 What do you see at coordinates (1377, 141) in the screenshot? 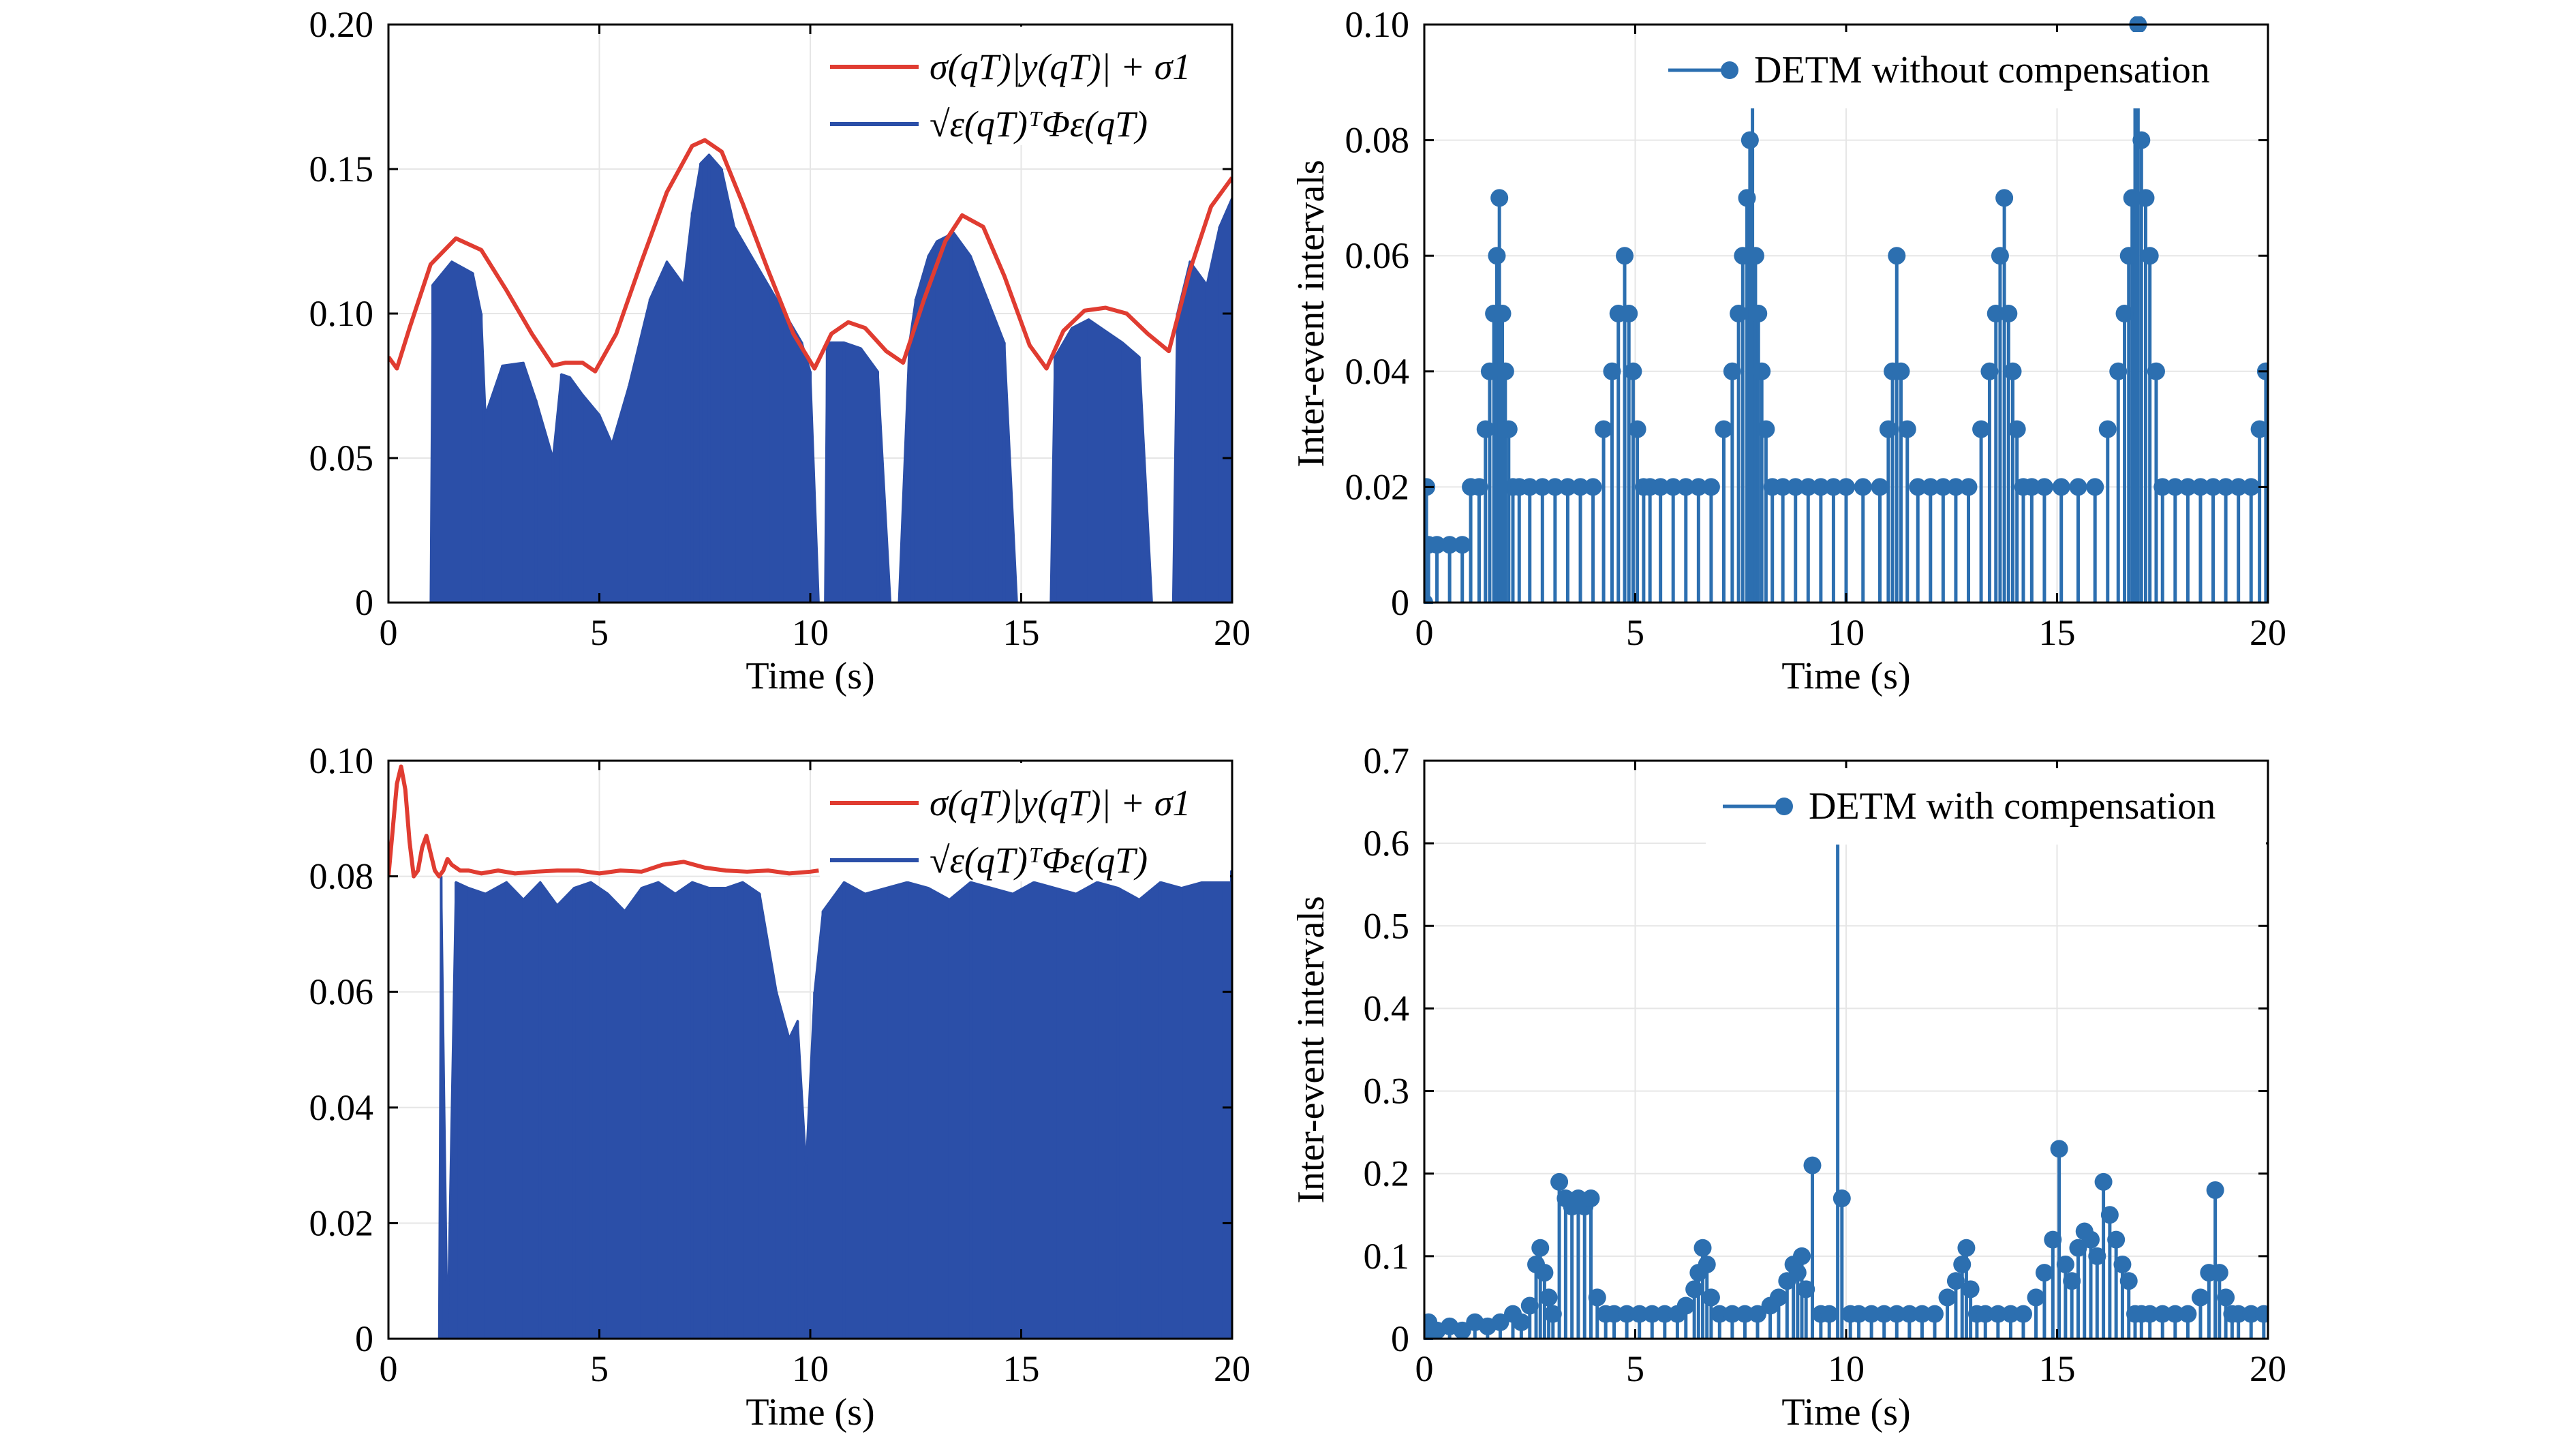
I see `y-tick-label: 0.08` at bounding box center [1377, 141].